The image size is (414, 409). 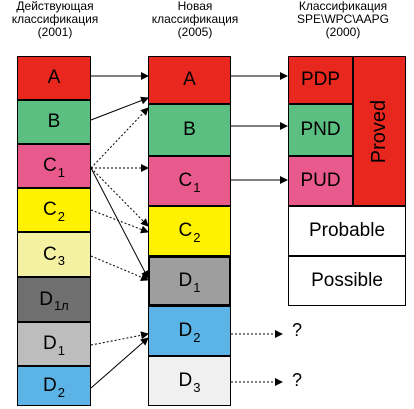 I want to click on new-class-subscript: 3, so click(x=197, y=387).